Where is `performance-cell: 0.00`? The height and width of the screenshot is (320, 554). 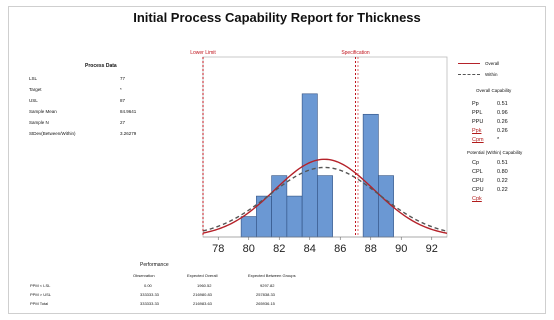
performance-cell: 0.00 is located at coordinates (148, 285).